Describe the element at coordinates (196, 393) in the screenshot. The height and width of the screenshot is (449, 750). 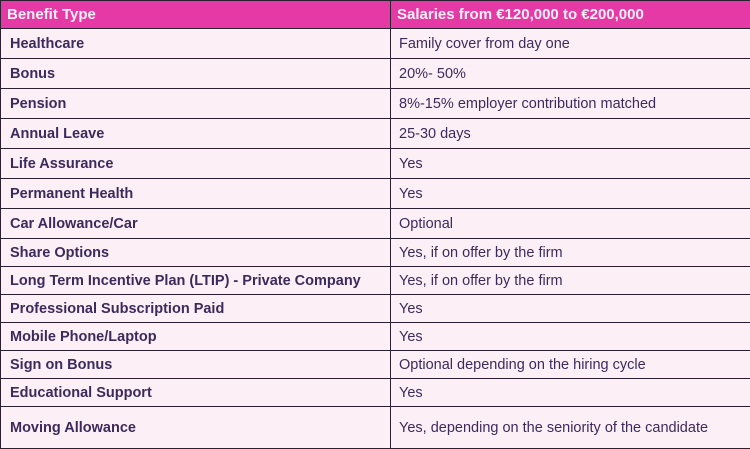
I see `benefit-label: Educational Support` at that location.